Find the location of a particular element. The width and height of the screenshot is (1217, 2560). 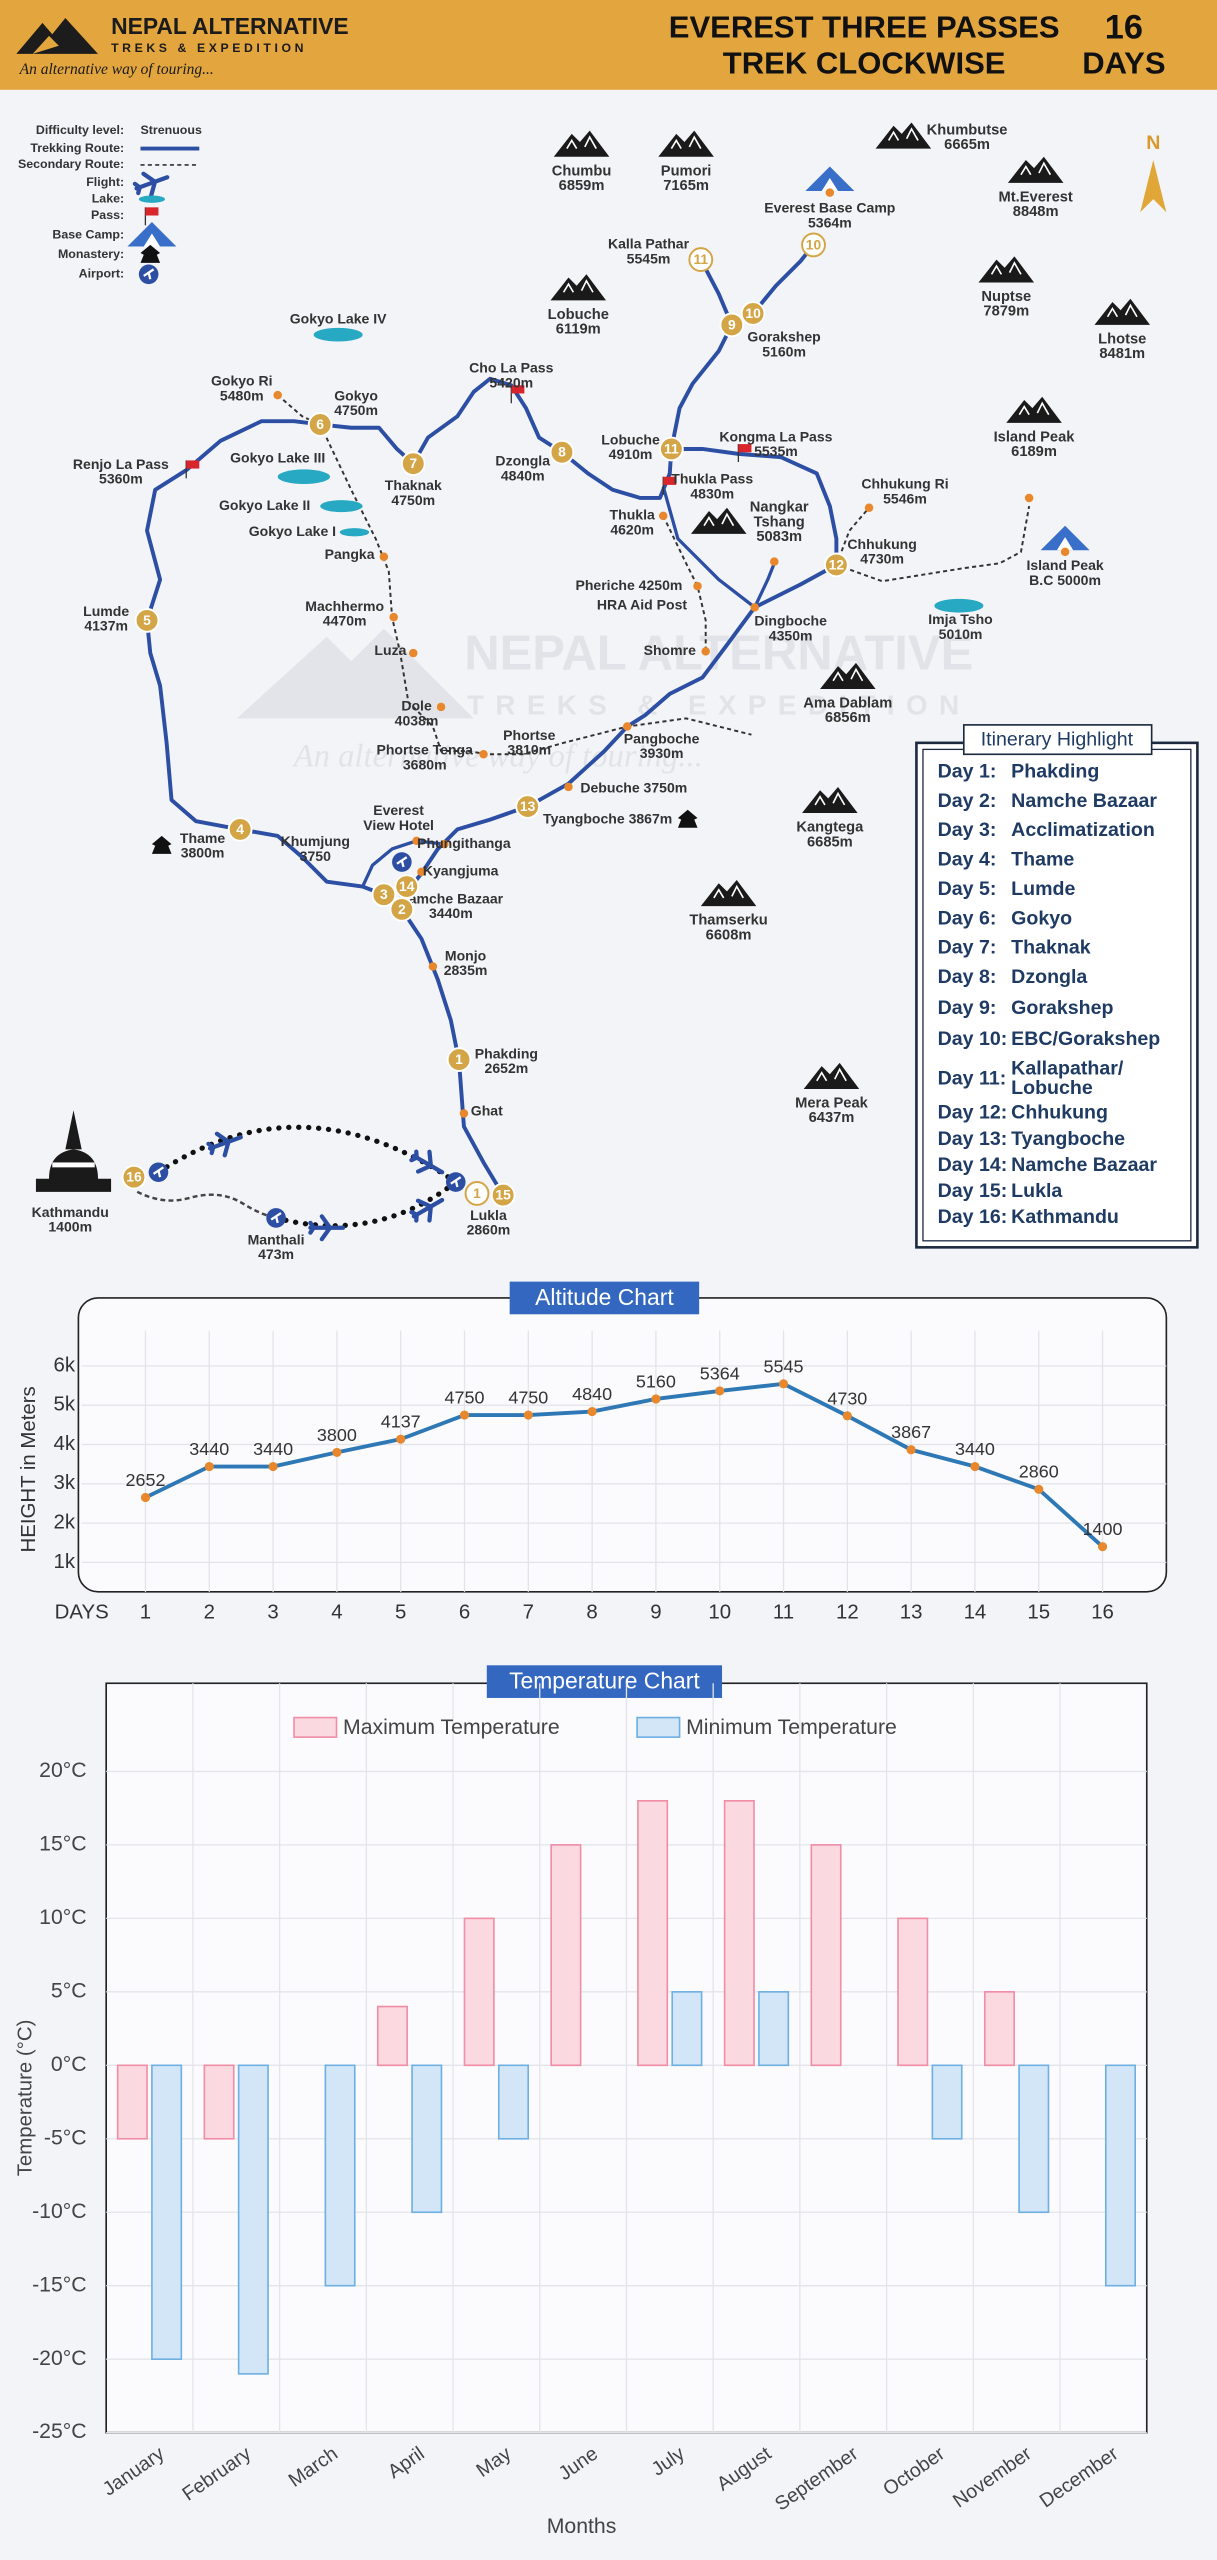

day-badge-number: 7 is located at coordinates (413, 463).